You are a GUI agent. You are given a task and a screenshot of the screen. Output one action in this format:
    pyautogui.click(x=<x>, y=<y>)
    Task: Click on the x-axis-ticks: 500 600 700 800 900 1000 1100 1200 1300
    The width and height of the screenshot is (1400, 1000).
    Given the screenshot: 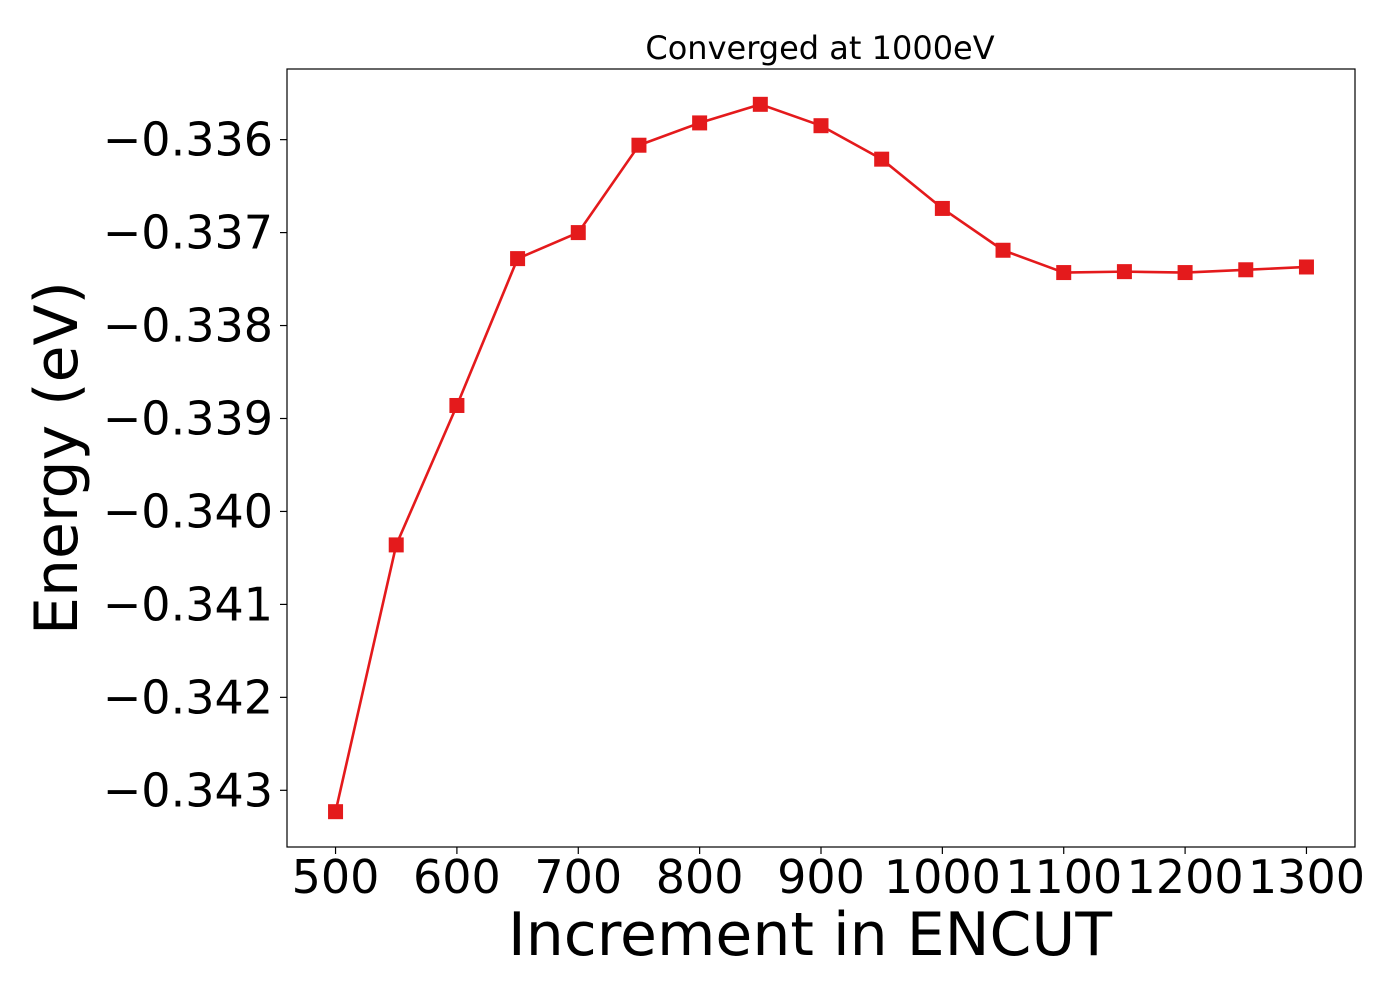 What is the action you would take?
    pyautogui.click(x=828, y=875)
    